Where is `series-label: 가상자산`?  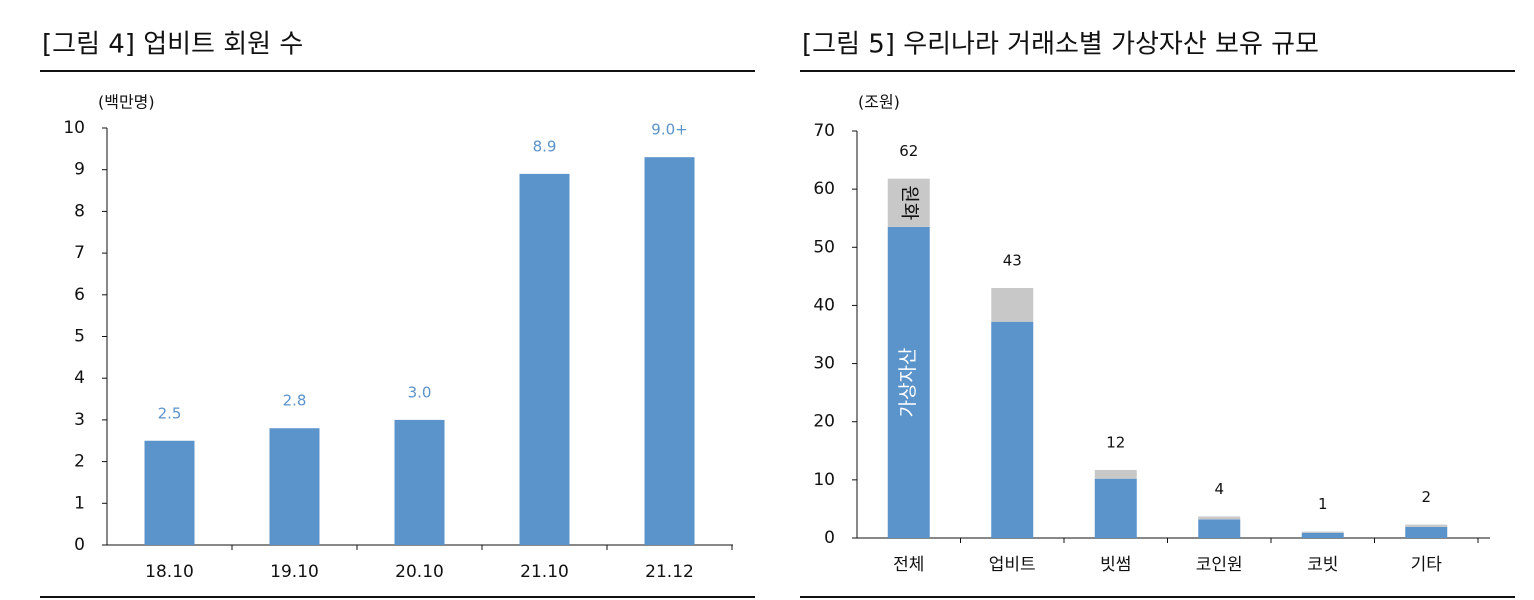 series-label: 가상자산 is located at coordinates (908, 383).